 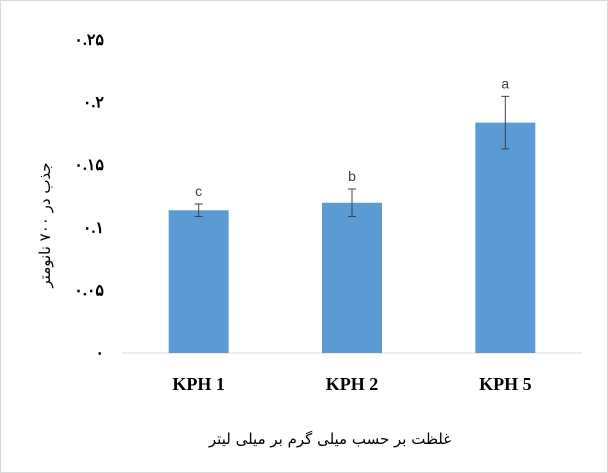 I want to click on y-tick-label: ۰.۲۵, so click(x=89, y=40).